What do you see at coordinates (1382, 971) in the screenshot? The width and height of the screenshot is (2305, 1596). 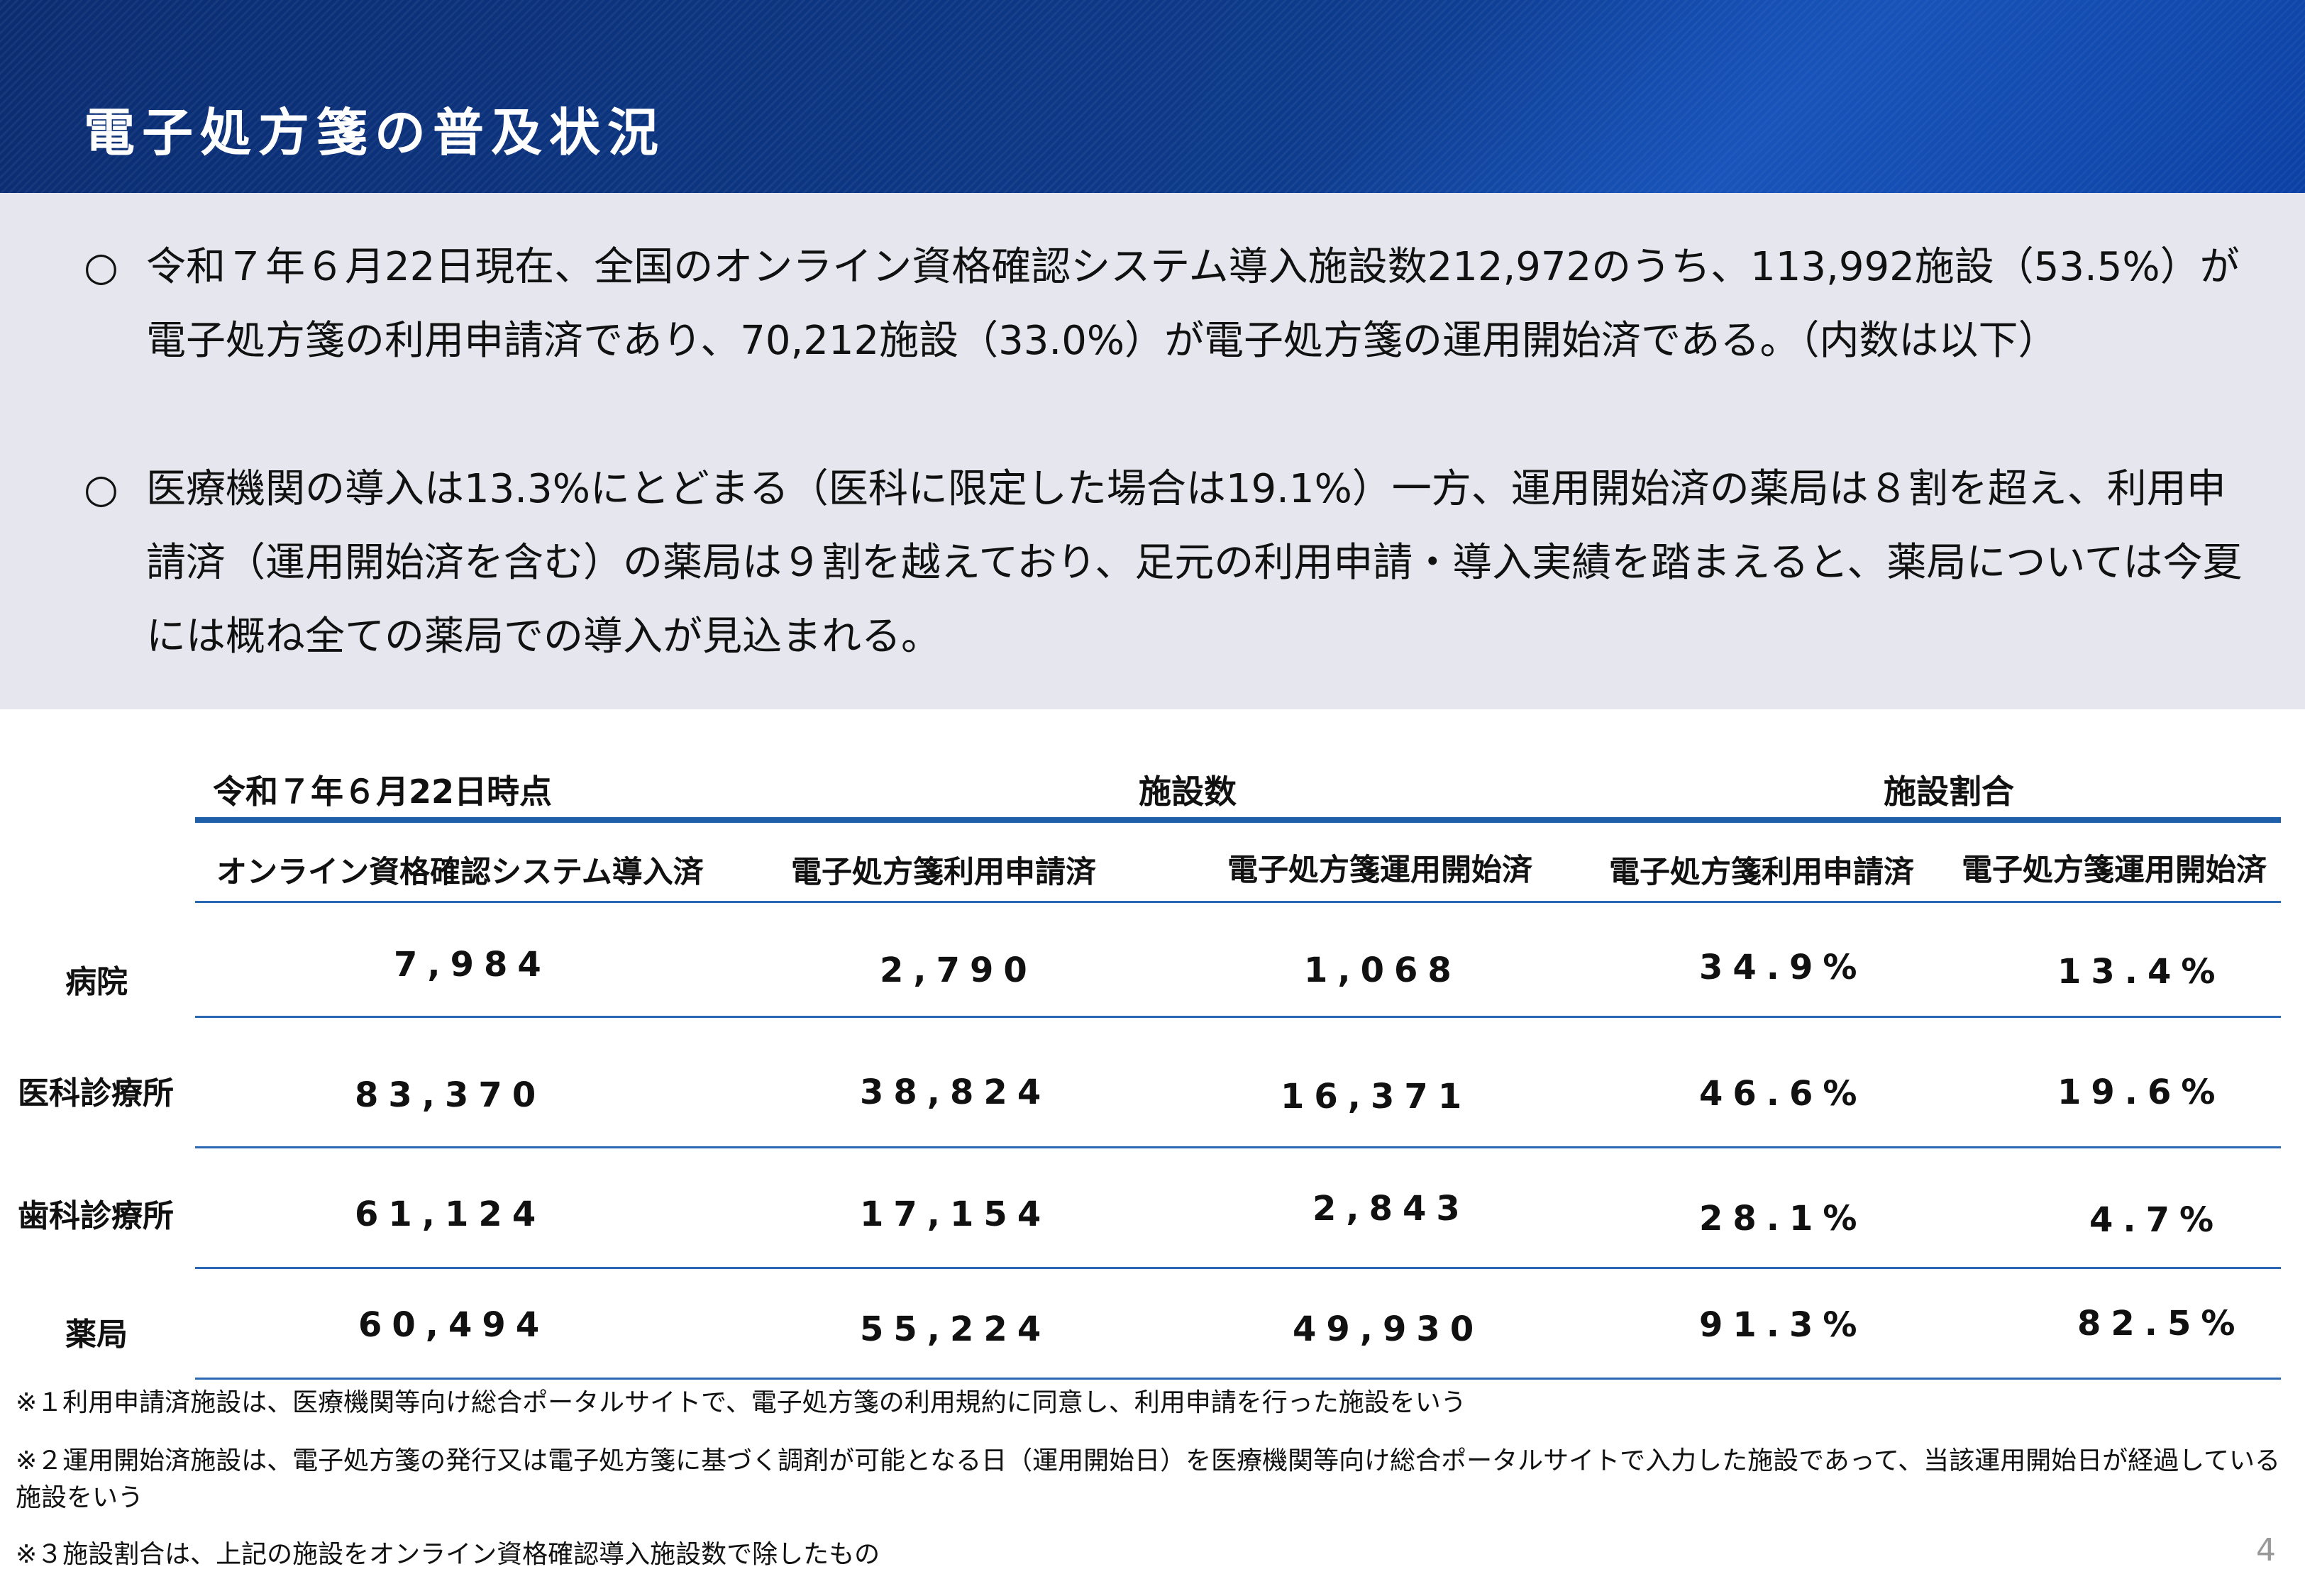 I see `table-cell: 1,068` at bounding box center [1382, 971].